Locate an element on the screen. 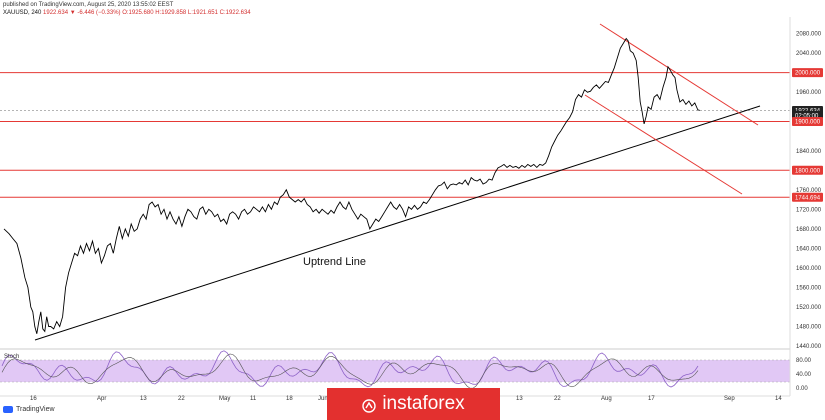  price-label-8: 1800.000 is located at coordinates (808, 171).